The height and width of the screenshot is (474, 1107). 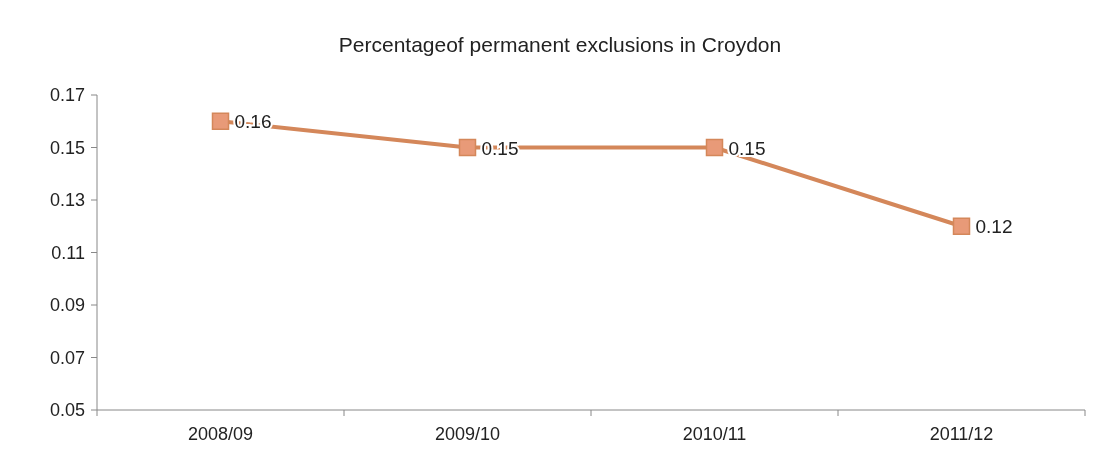 I want to click on x-tick-label: 2009/10, so click(x=467, y=434).